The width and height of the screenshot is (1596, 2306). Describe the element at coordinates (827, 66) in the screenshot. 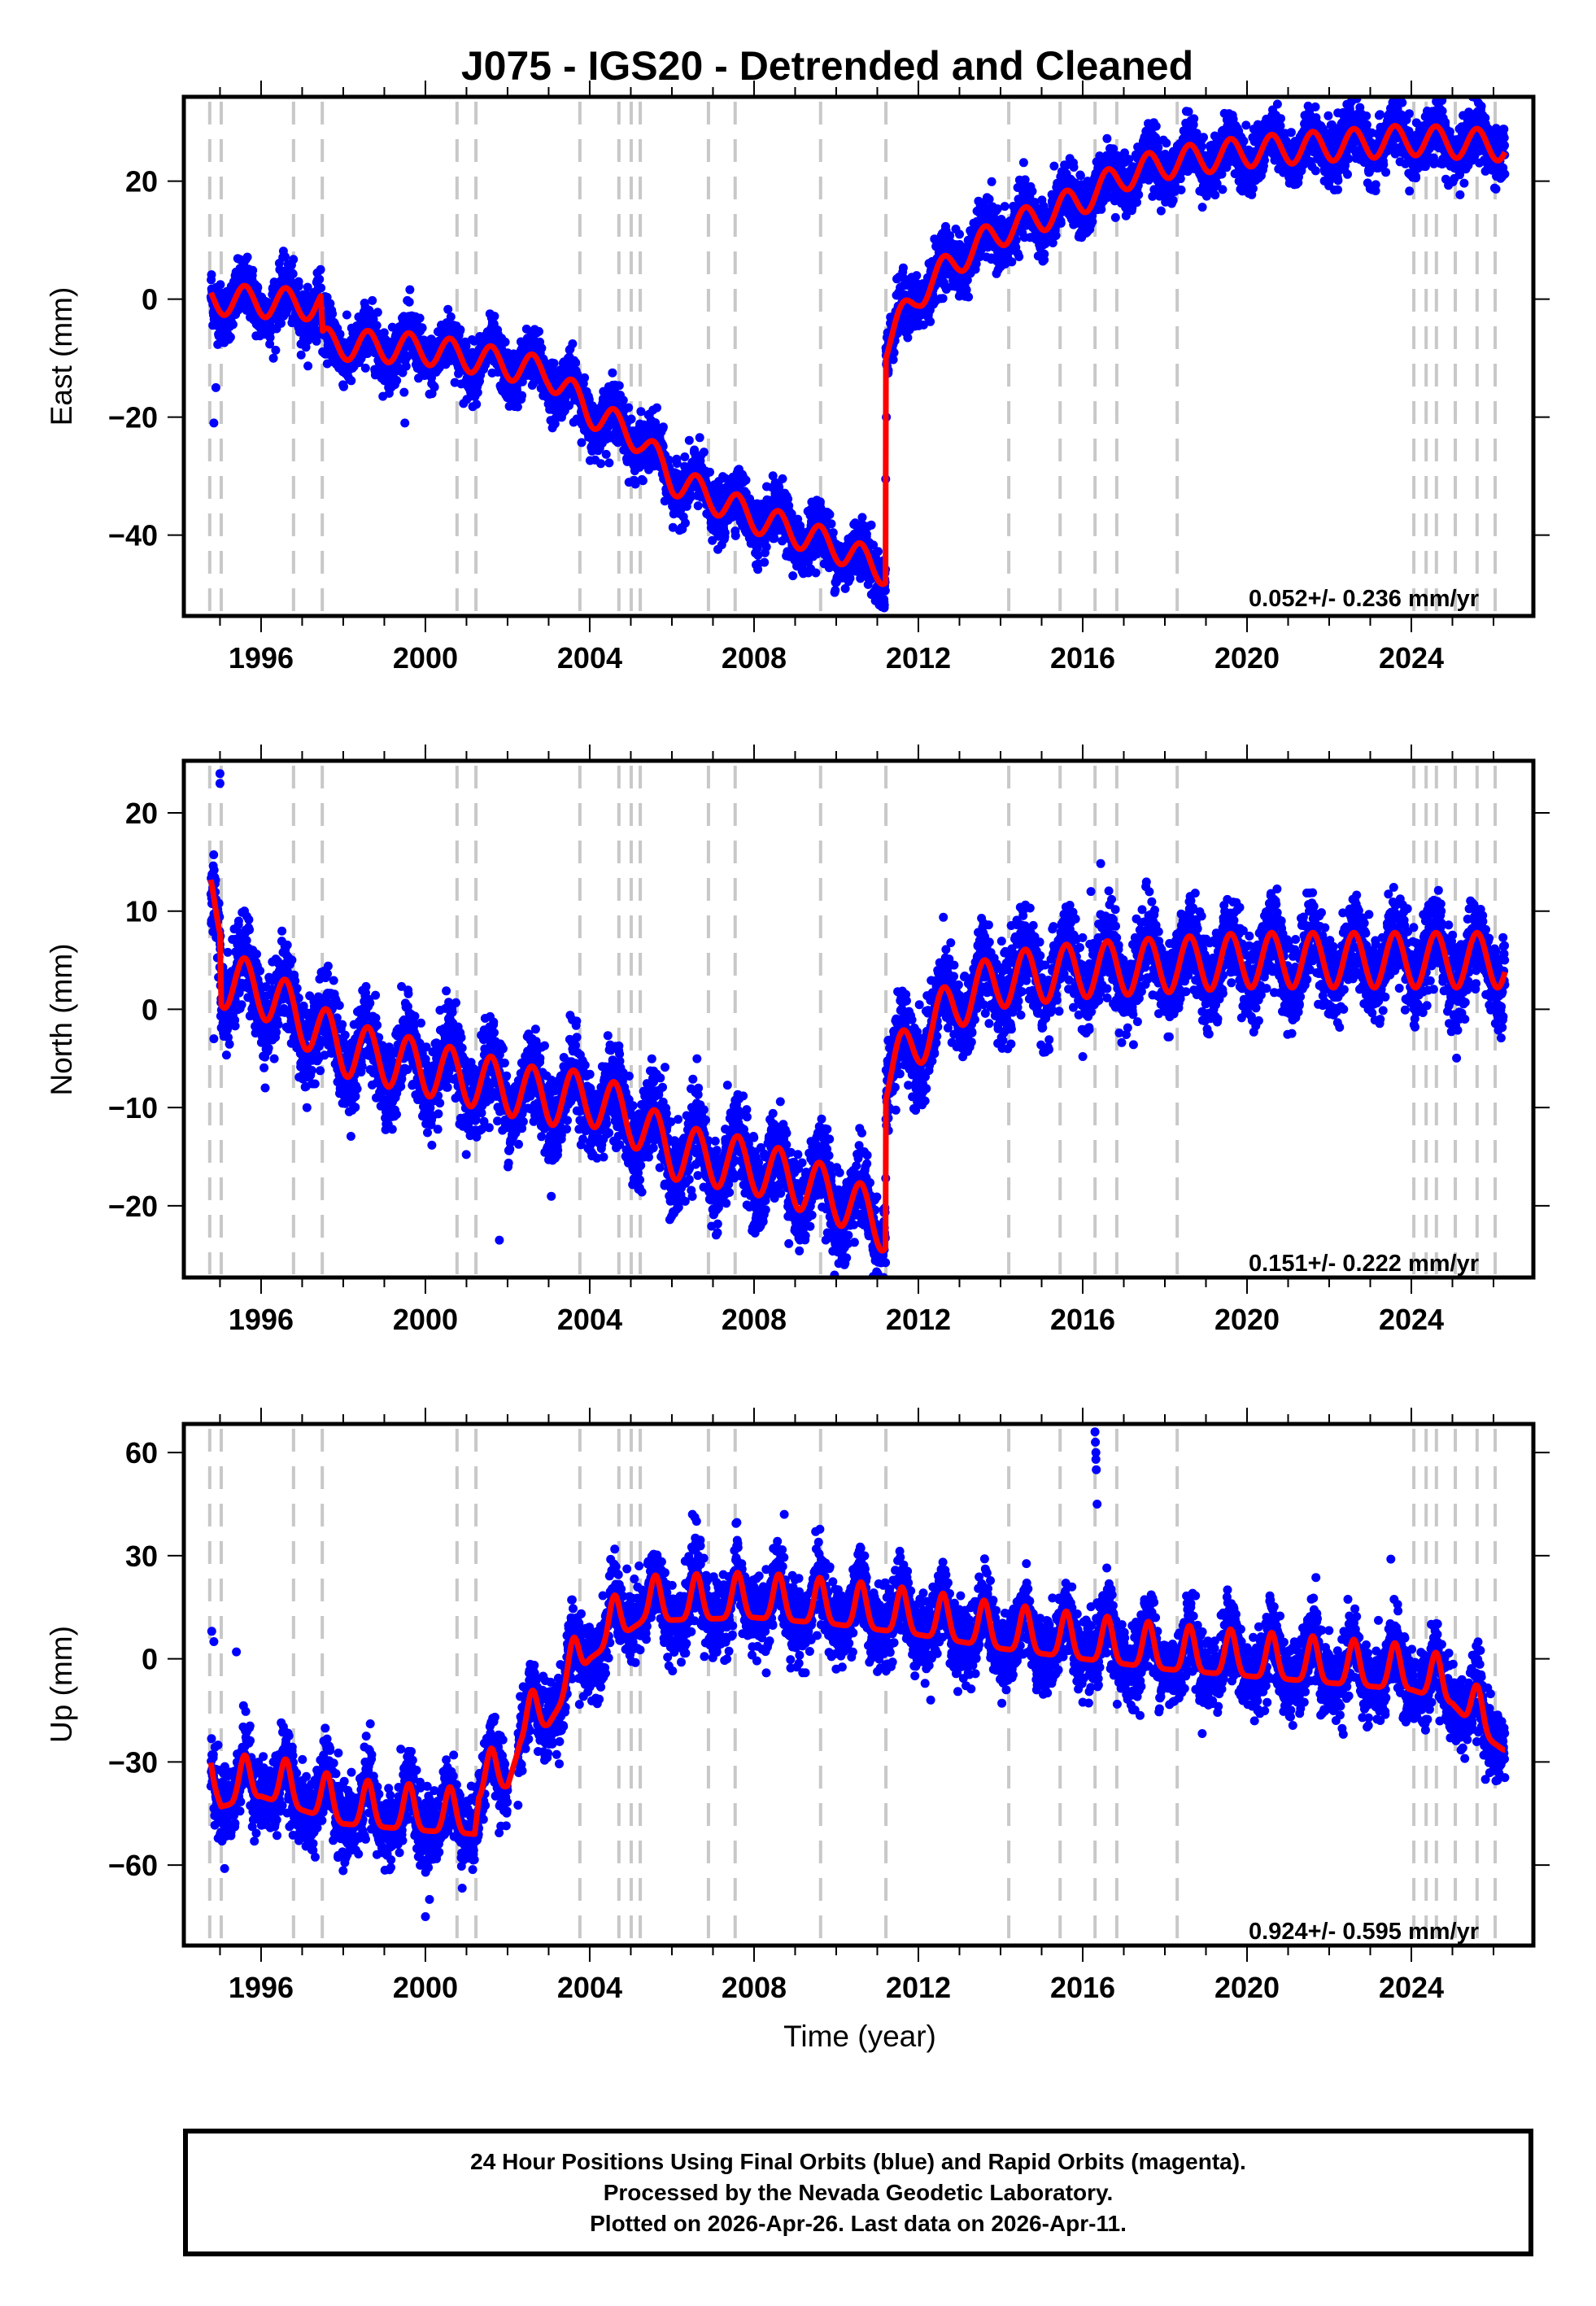

I see `chart-title: J075 - IGS20 - Detrended and Cleaned` at that location.